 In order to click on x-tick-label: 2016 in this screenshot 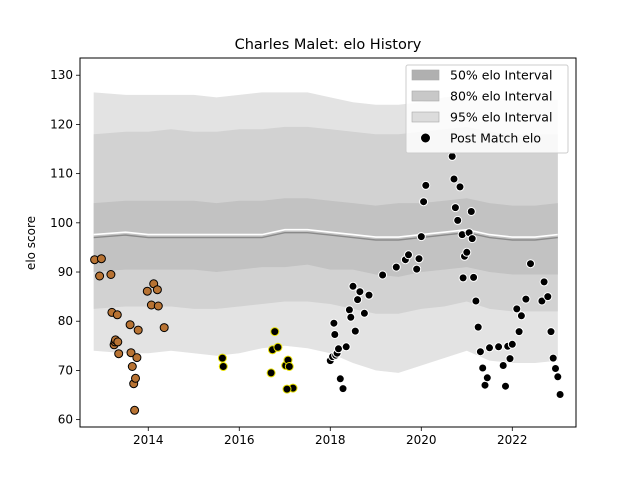, I will do `click(239, 440)`.